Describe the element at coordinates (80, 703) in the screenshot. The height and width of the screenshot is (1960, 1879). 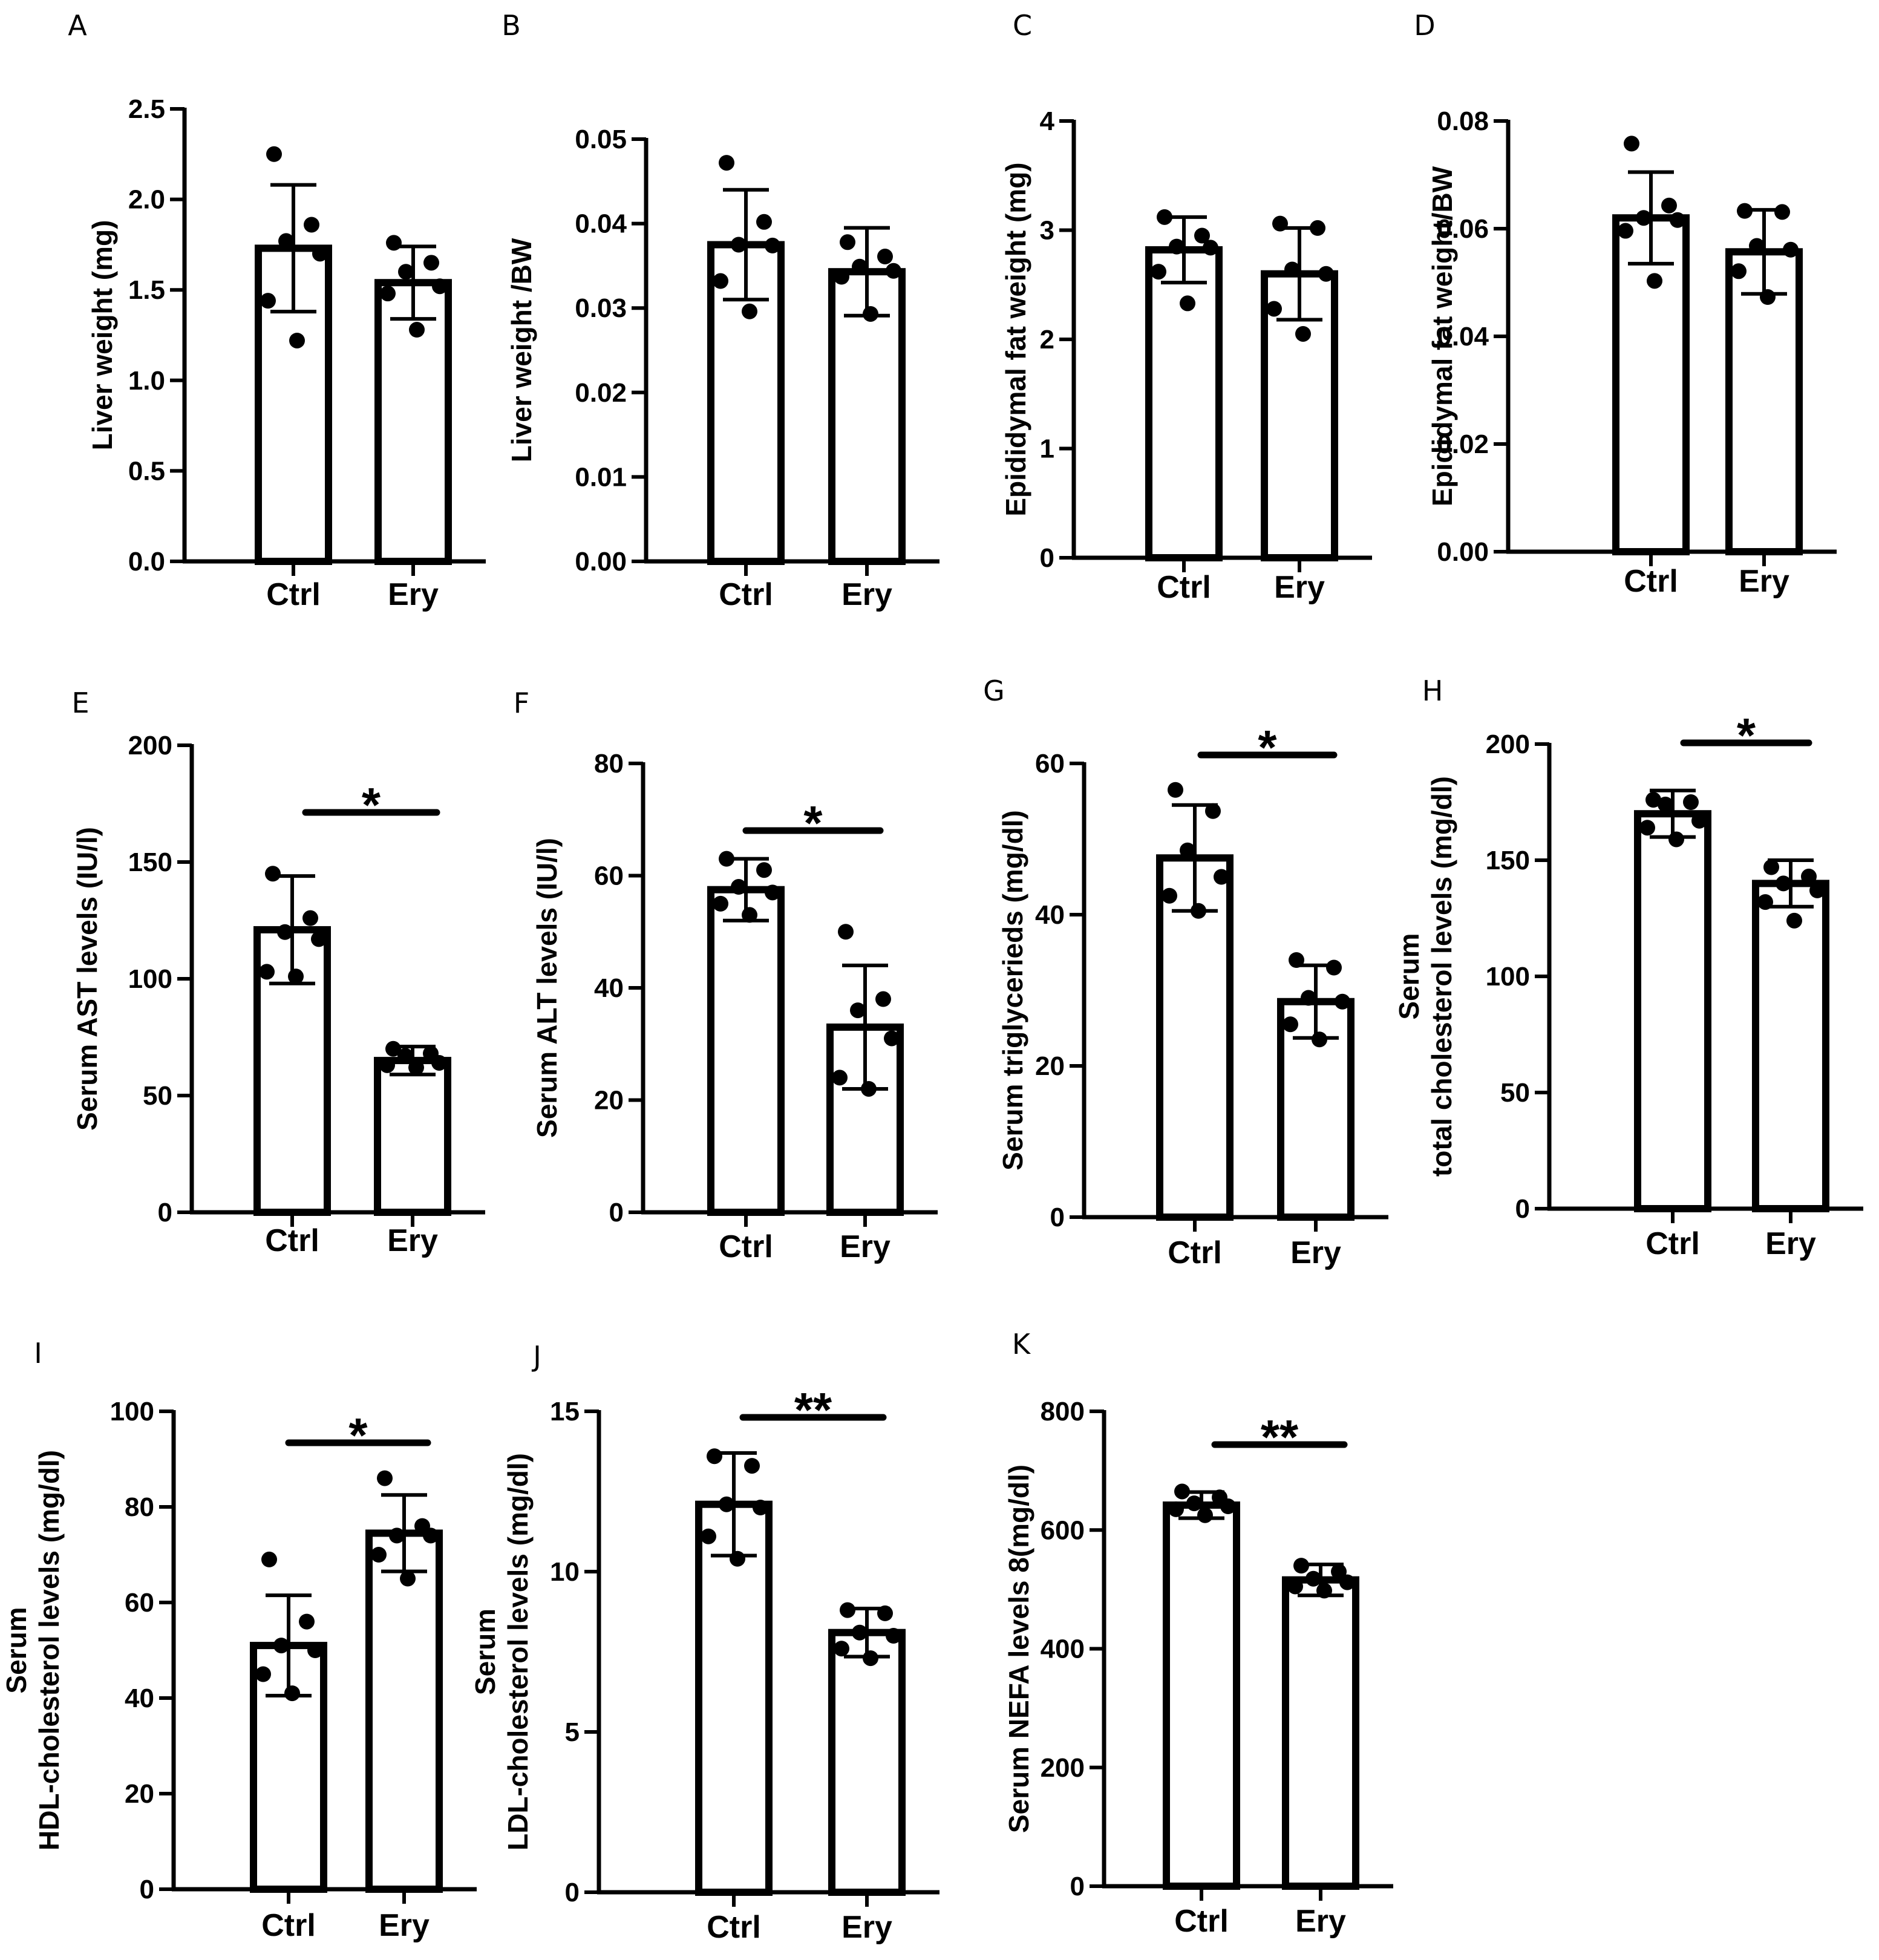
I see `panel-letter: E` at that location.